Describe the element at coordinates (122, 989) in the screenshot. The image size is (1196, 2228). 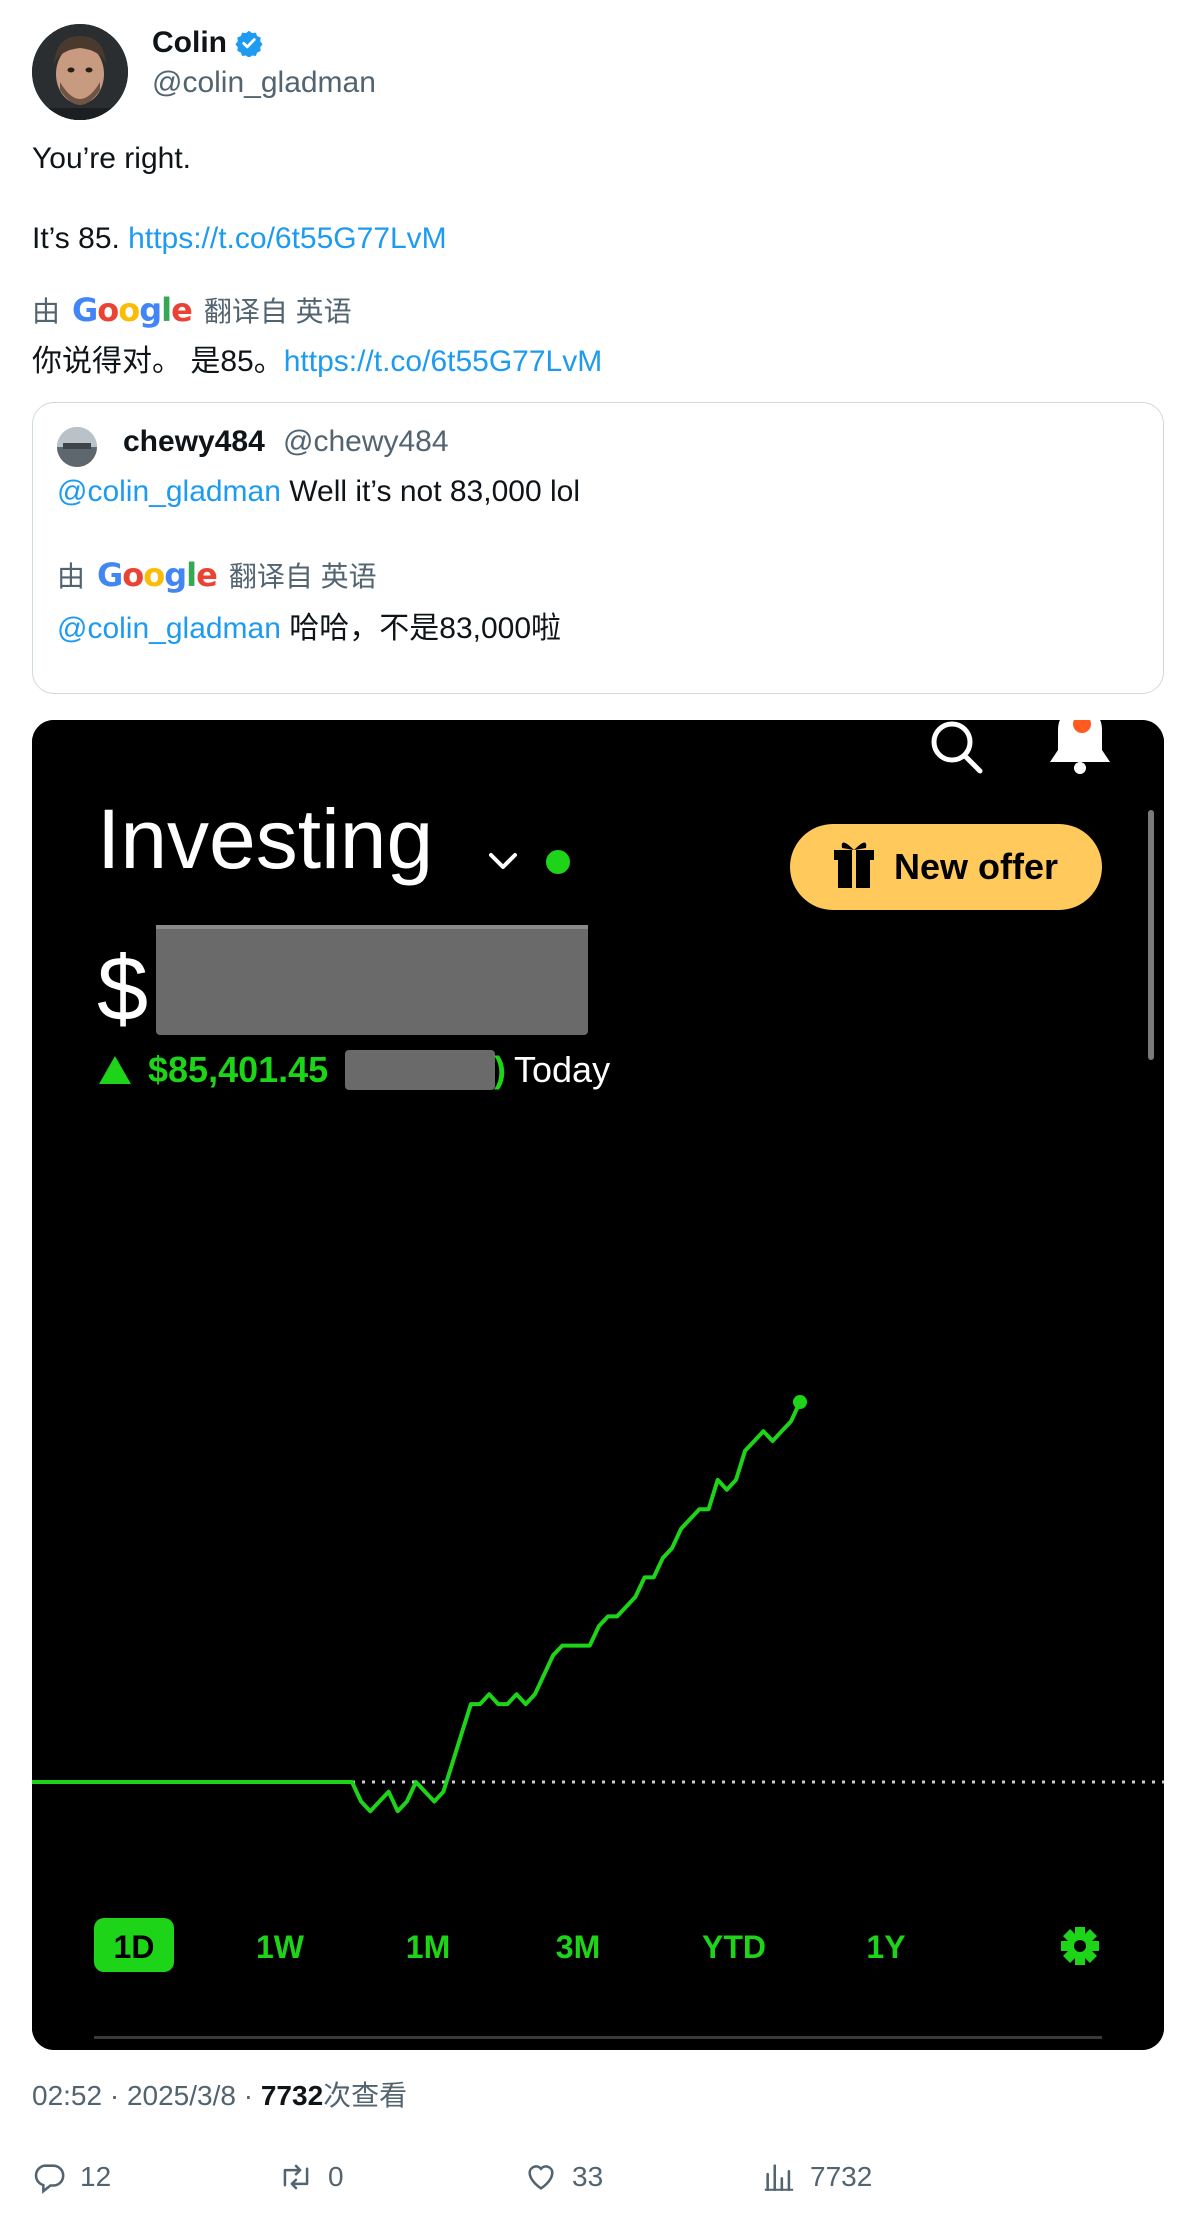
I see `balance-currency: $` at that location.